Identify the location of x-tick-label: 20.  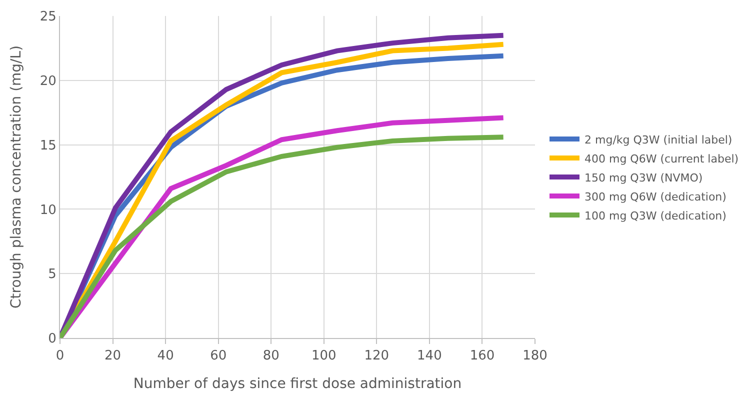
(113, 356).